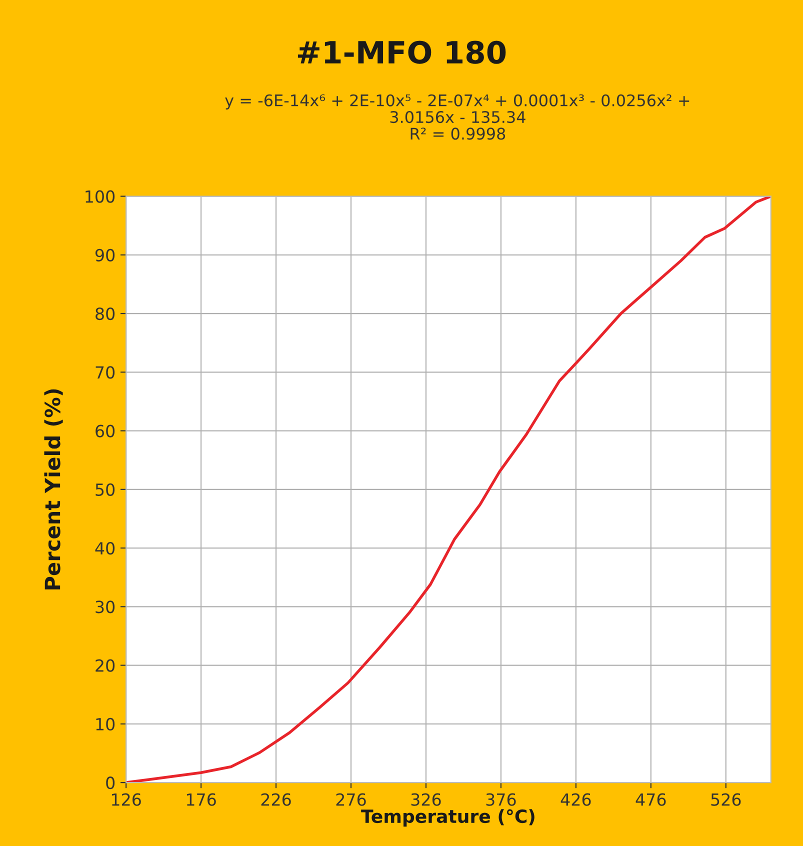 The width and height of the screenshot is (803, 846). What do you see at coordinates (105, 548) in the screenshot?
I see `y-tick-label: 40` at bounding box center [105, 548].